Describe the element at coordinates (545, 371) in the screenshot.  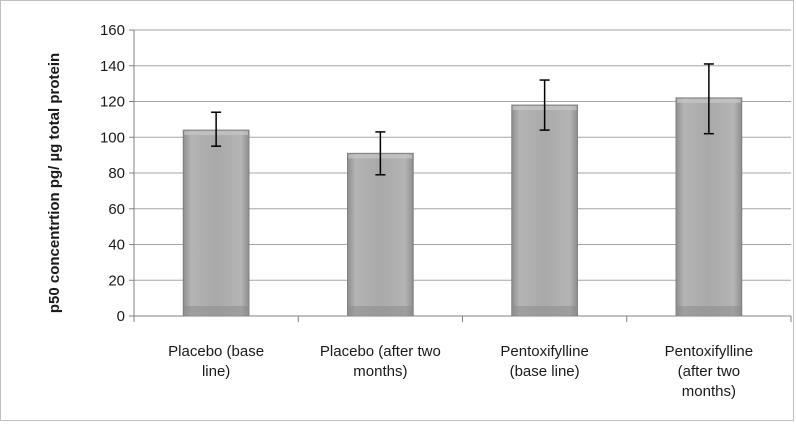
I see `x-category-label: (base line)` at that location.